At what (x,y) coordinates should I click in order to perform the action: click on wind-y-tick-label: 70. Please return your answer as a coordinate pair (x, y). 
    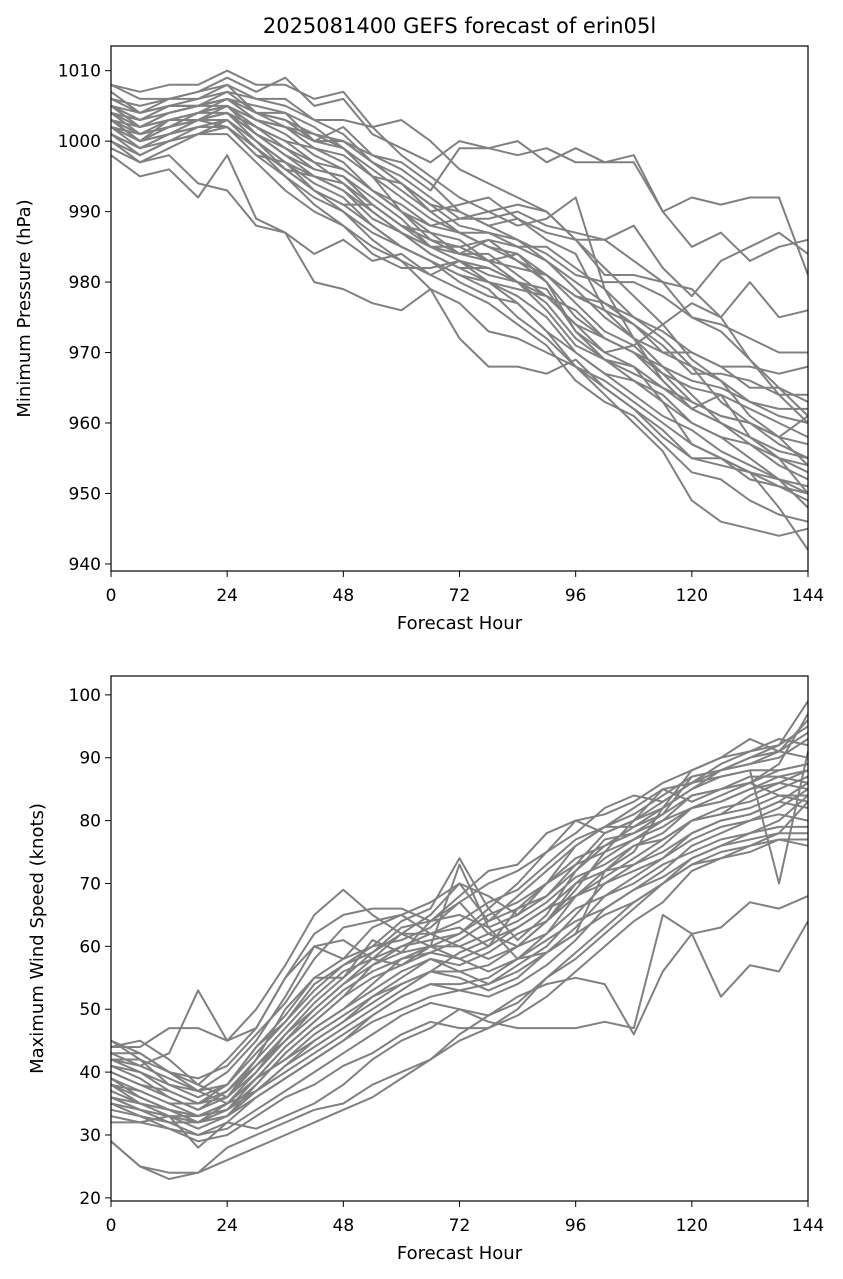
    Looking at the image, I should click on (90, 884).